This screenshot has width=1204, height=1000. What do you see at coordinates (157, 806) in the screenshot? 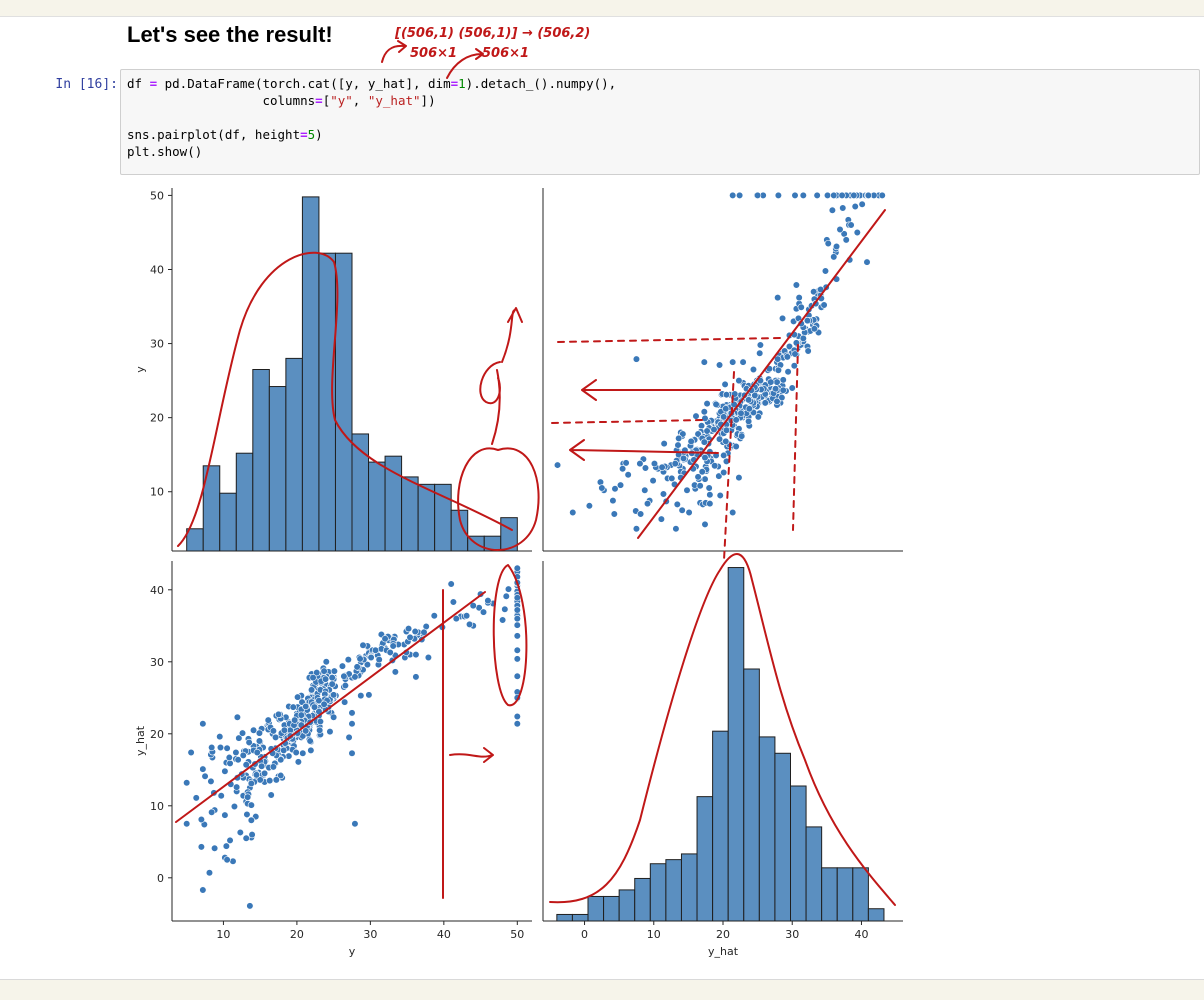
I see `y-tick-label: 10` at bounding box center [157, 806].